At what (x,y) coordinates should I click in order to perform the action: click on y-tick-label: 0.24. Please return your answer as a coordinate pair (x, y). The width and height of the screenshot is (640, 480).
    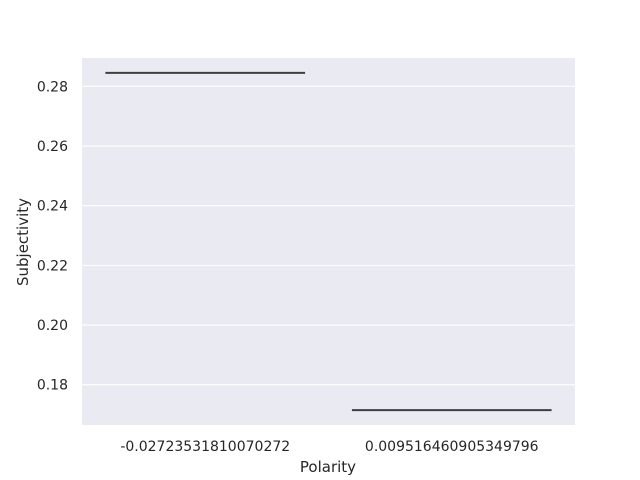
    Looking at the image, I should click on (52, 207).